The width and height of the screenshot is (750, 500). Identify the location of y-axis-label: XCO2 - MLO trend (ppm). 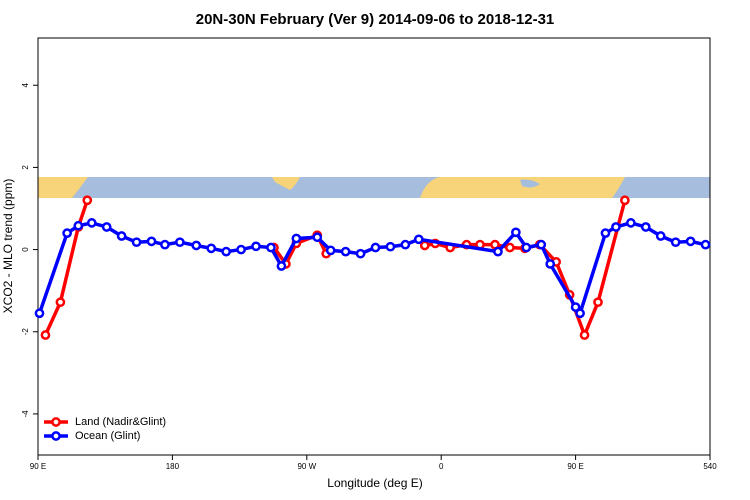
(8, 246).